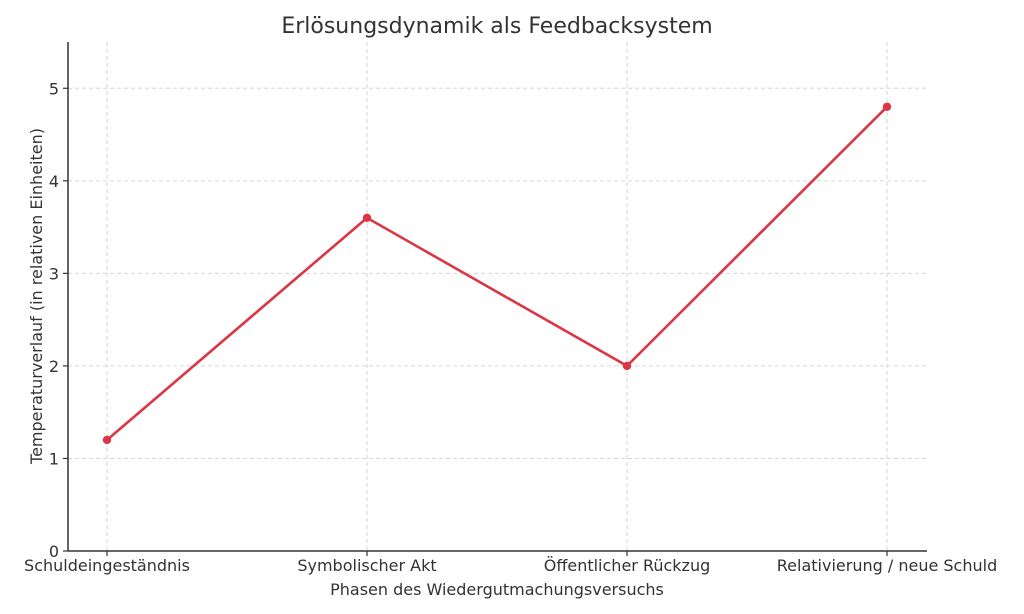  Describe the element at coordinates (497, 589) in the screenshot. I see `x-axis-label: Phasen des Wiedergutmachungsversuchs` at that location.